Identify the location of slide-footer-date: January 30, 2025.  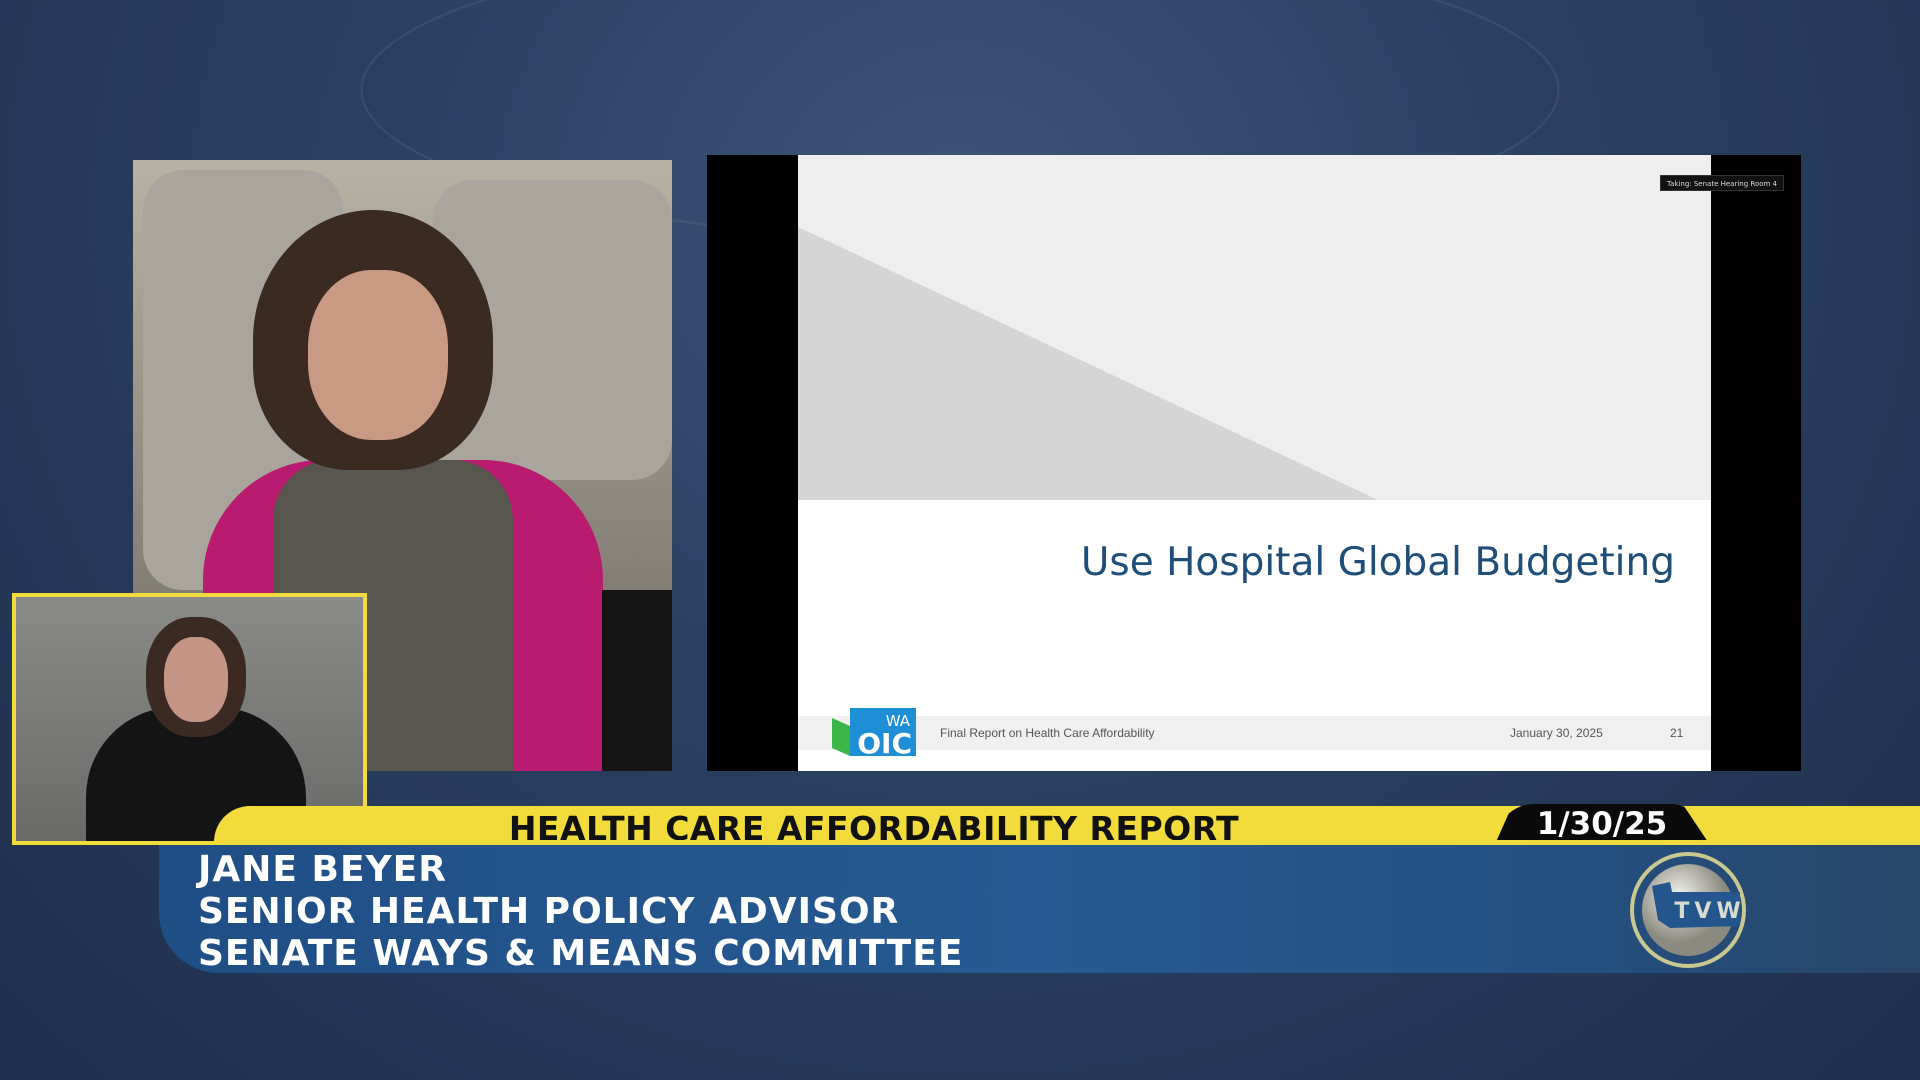
(1556, 733).